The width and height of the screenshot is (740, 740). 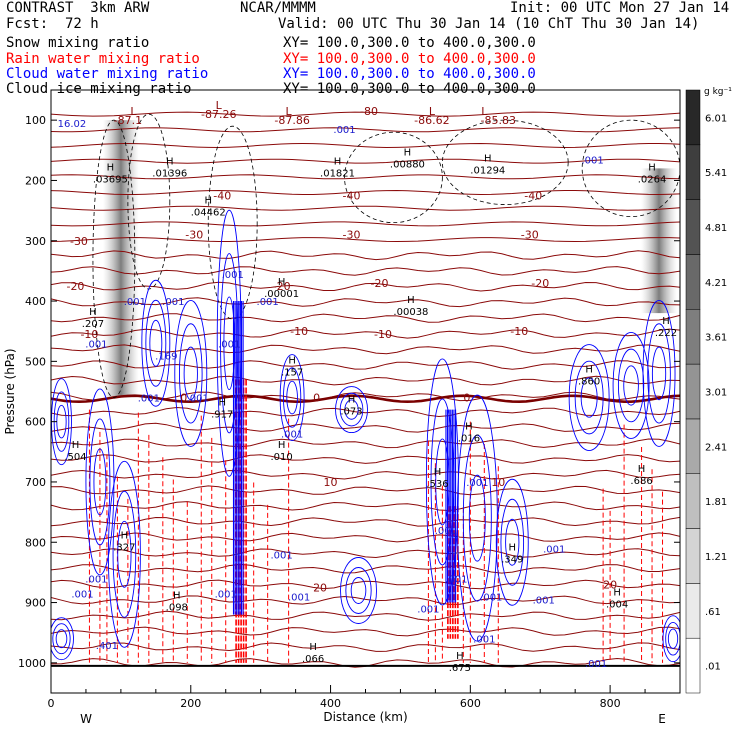 What do you see at coordinates (78, 43) in the screenshot?
I see `legend-label-snow: Snow mixing ratio` at bounding box center [78, 43].